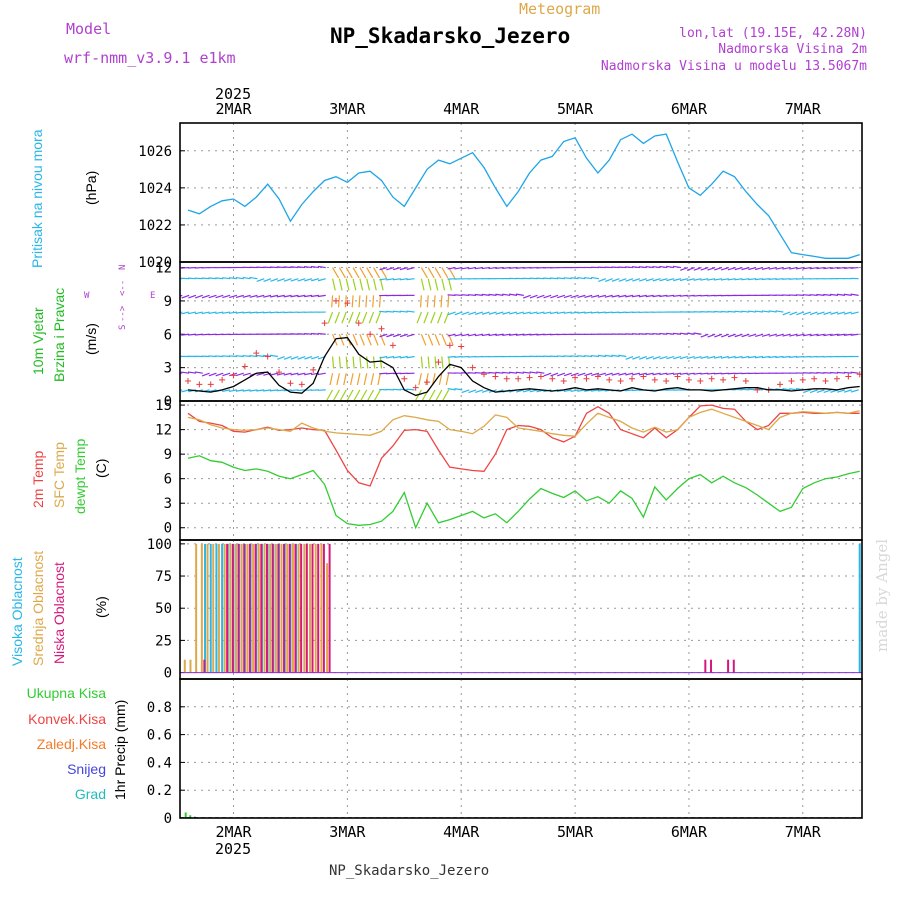 The image size is (900, 900). I want to click on wind-dir-left-arrow: <--, so click(123, 288).